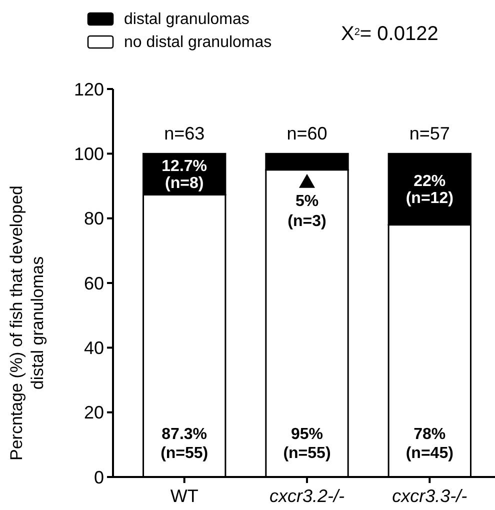  What do you see at coordinates (430, 496) in the screenshot?
I see `x-tick-label: cxcr3.3-/-` at bounding box center [430, 496].